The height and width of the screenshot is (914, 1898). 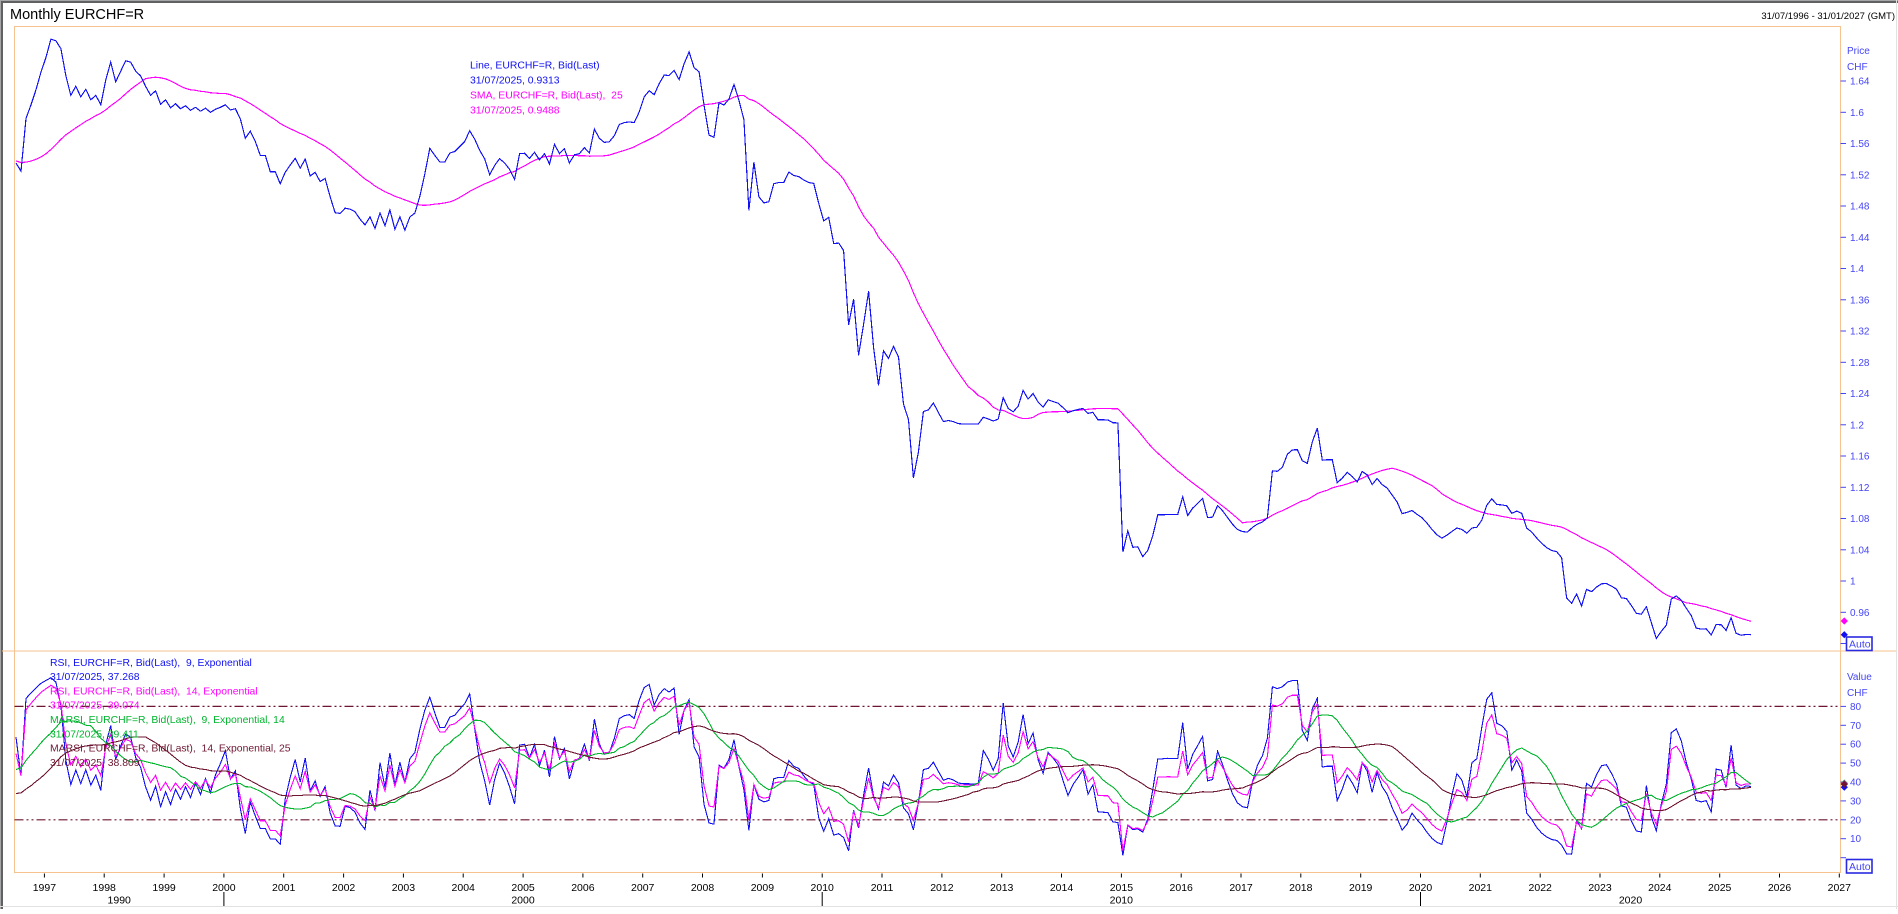 What do you see at coordinates (95, 763) in the screenshot?
I see `svg-text: 31/07/2025, 38.809` at bounding box center [95, 763].